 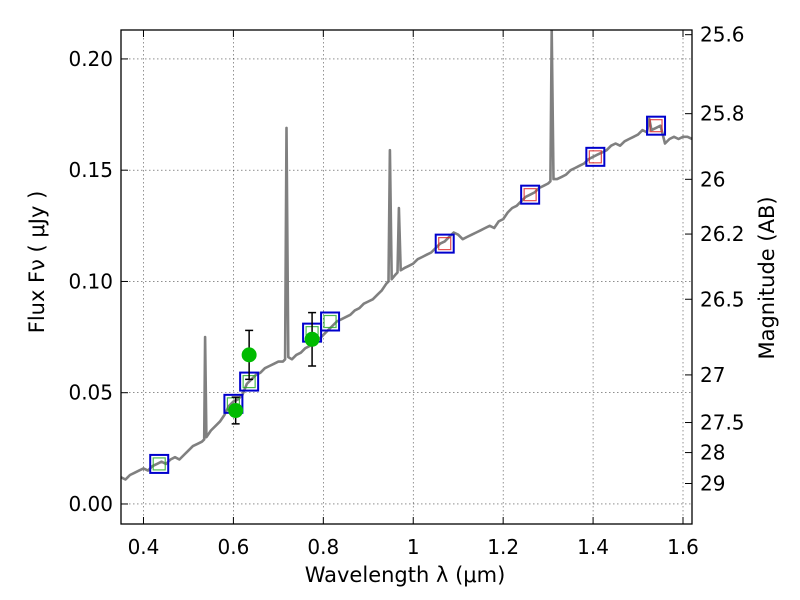 I want to click on magnitude-tick-label: 29, so click(x=712, y=484).